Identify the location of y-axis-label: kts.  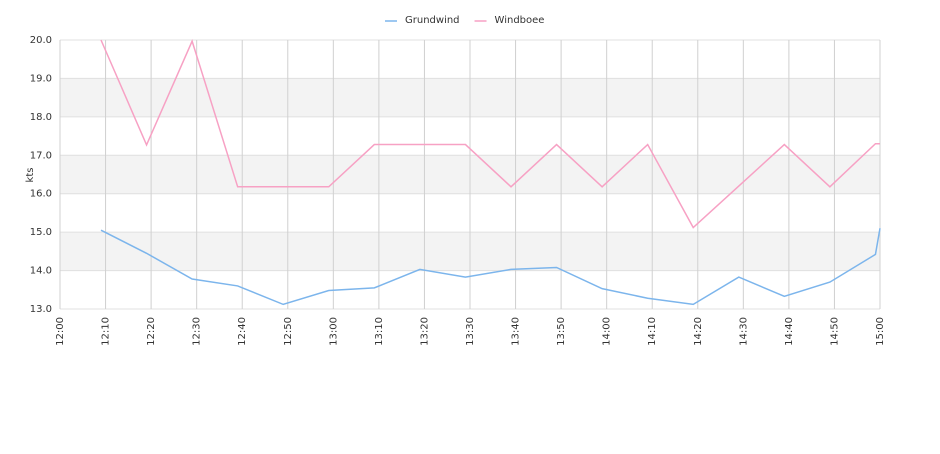
(30, 175).